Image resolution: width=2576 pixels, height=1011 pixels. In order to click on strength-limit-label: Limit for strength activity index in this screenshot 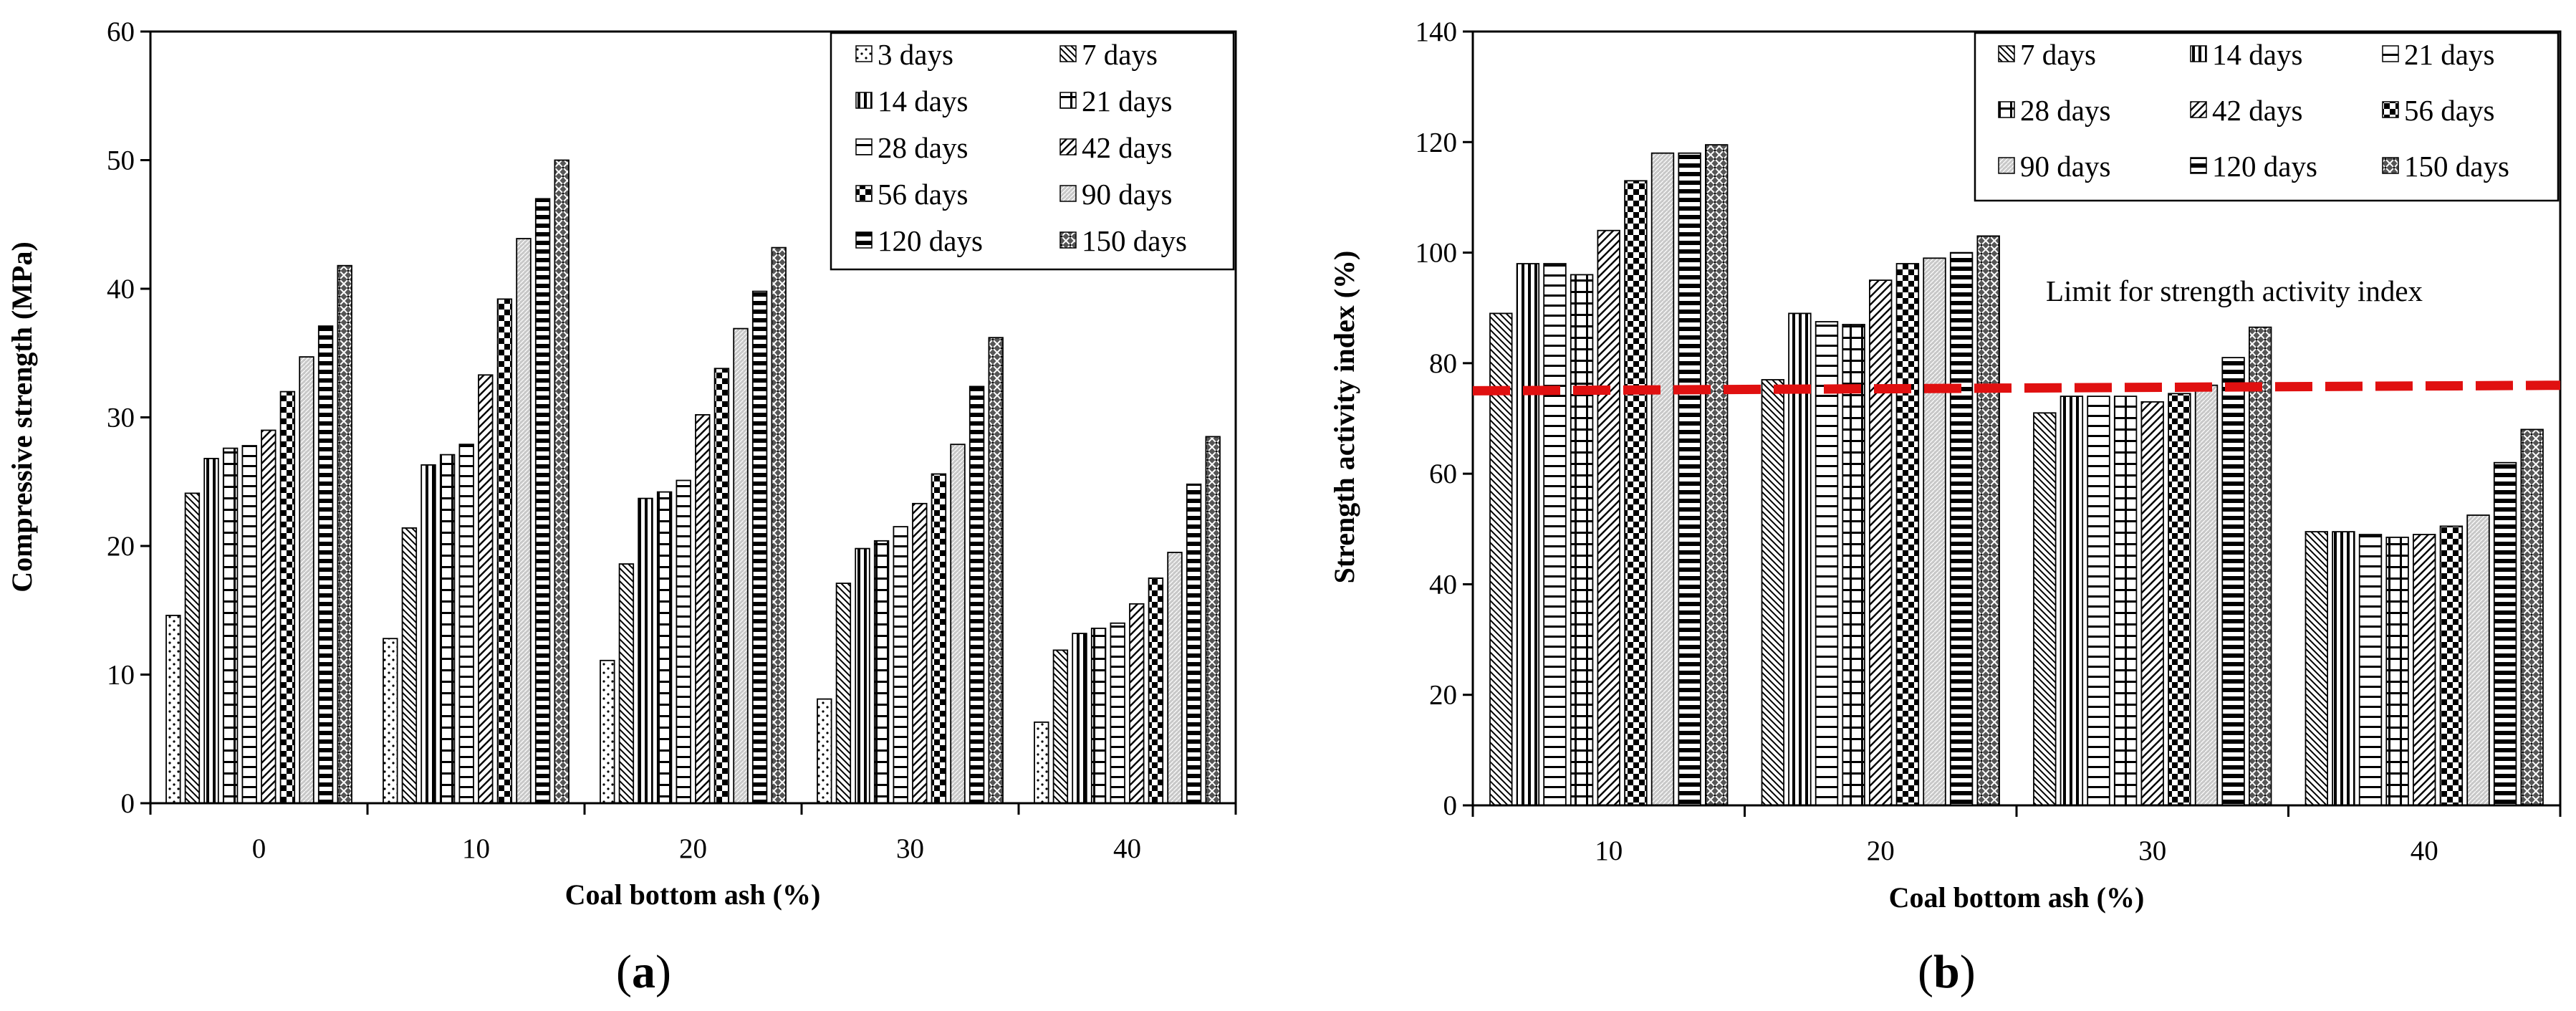, I will do `click(2234, 290)`.